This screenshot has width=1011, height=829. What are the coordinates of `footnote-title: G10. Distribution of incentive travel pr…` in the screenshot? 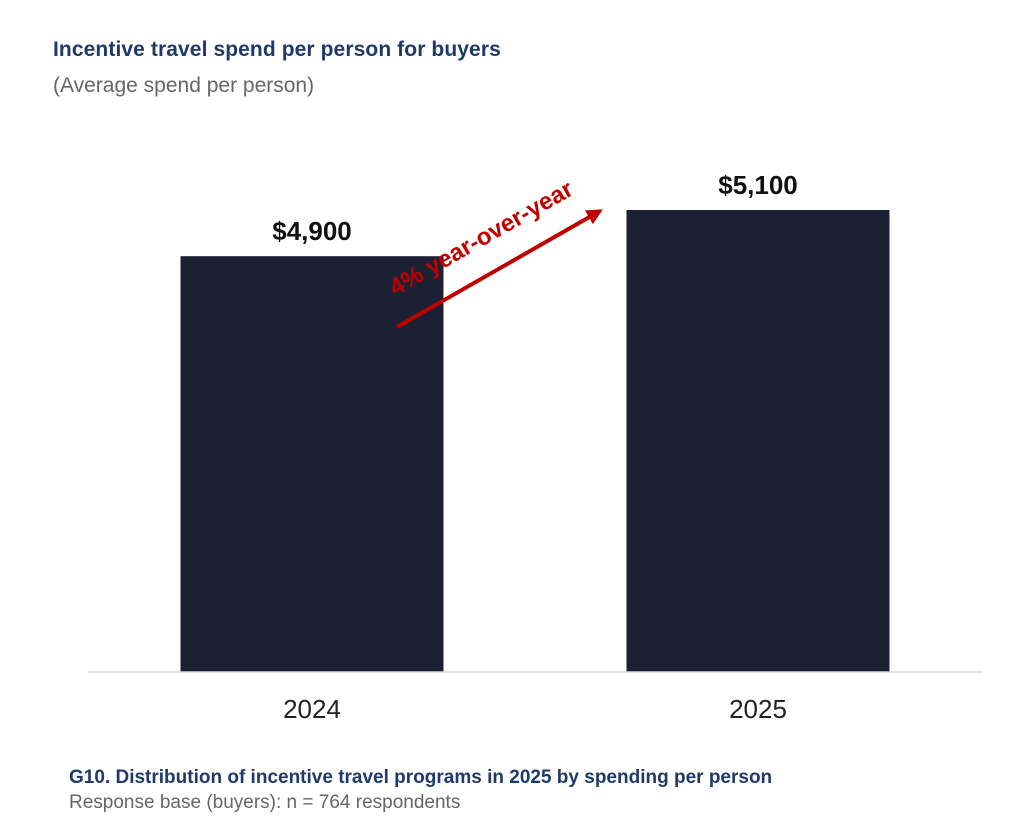 It's located at (421, 777).